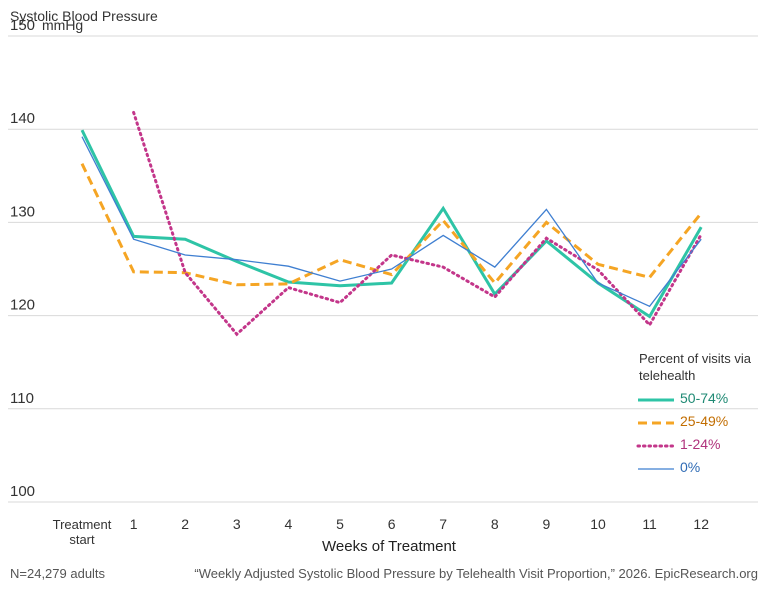  What do you see at coordinates (649, 524) in the screenshot?
I see `x-tick-label: 11` at bounding box center [649, 524].